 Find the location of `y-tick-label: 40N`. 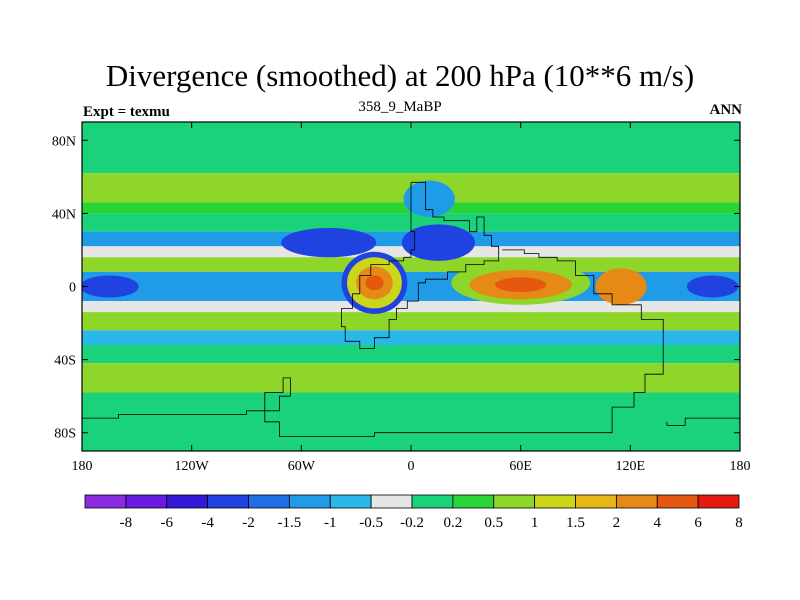

y-tick-label: 40N is located at coordinates (64, 214).